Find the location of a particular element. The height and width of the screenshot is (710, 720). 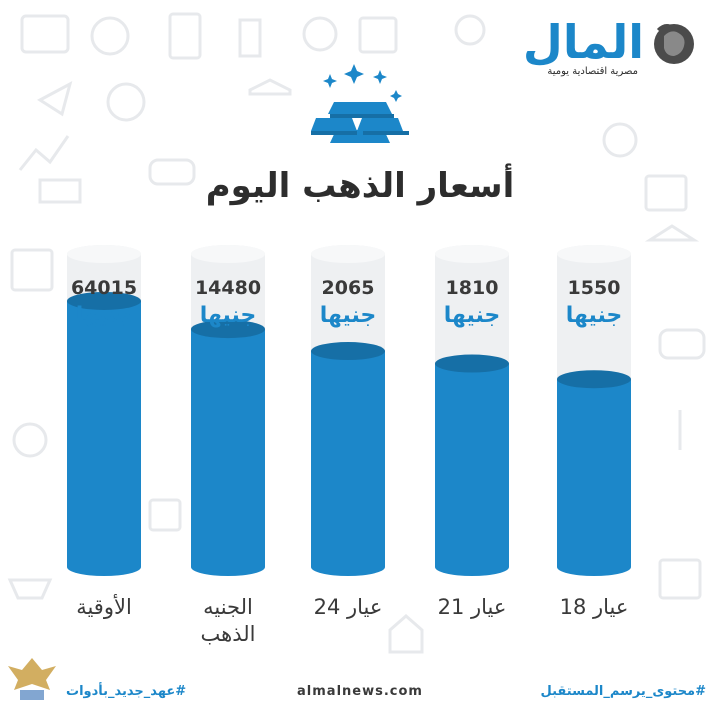

category-label: عيار 18 is located at coordinates (594, 607).